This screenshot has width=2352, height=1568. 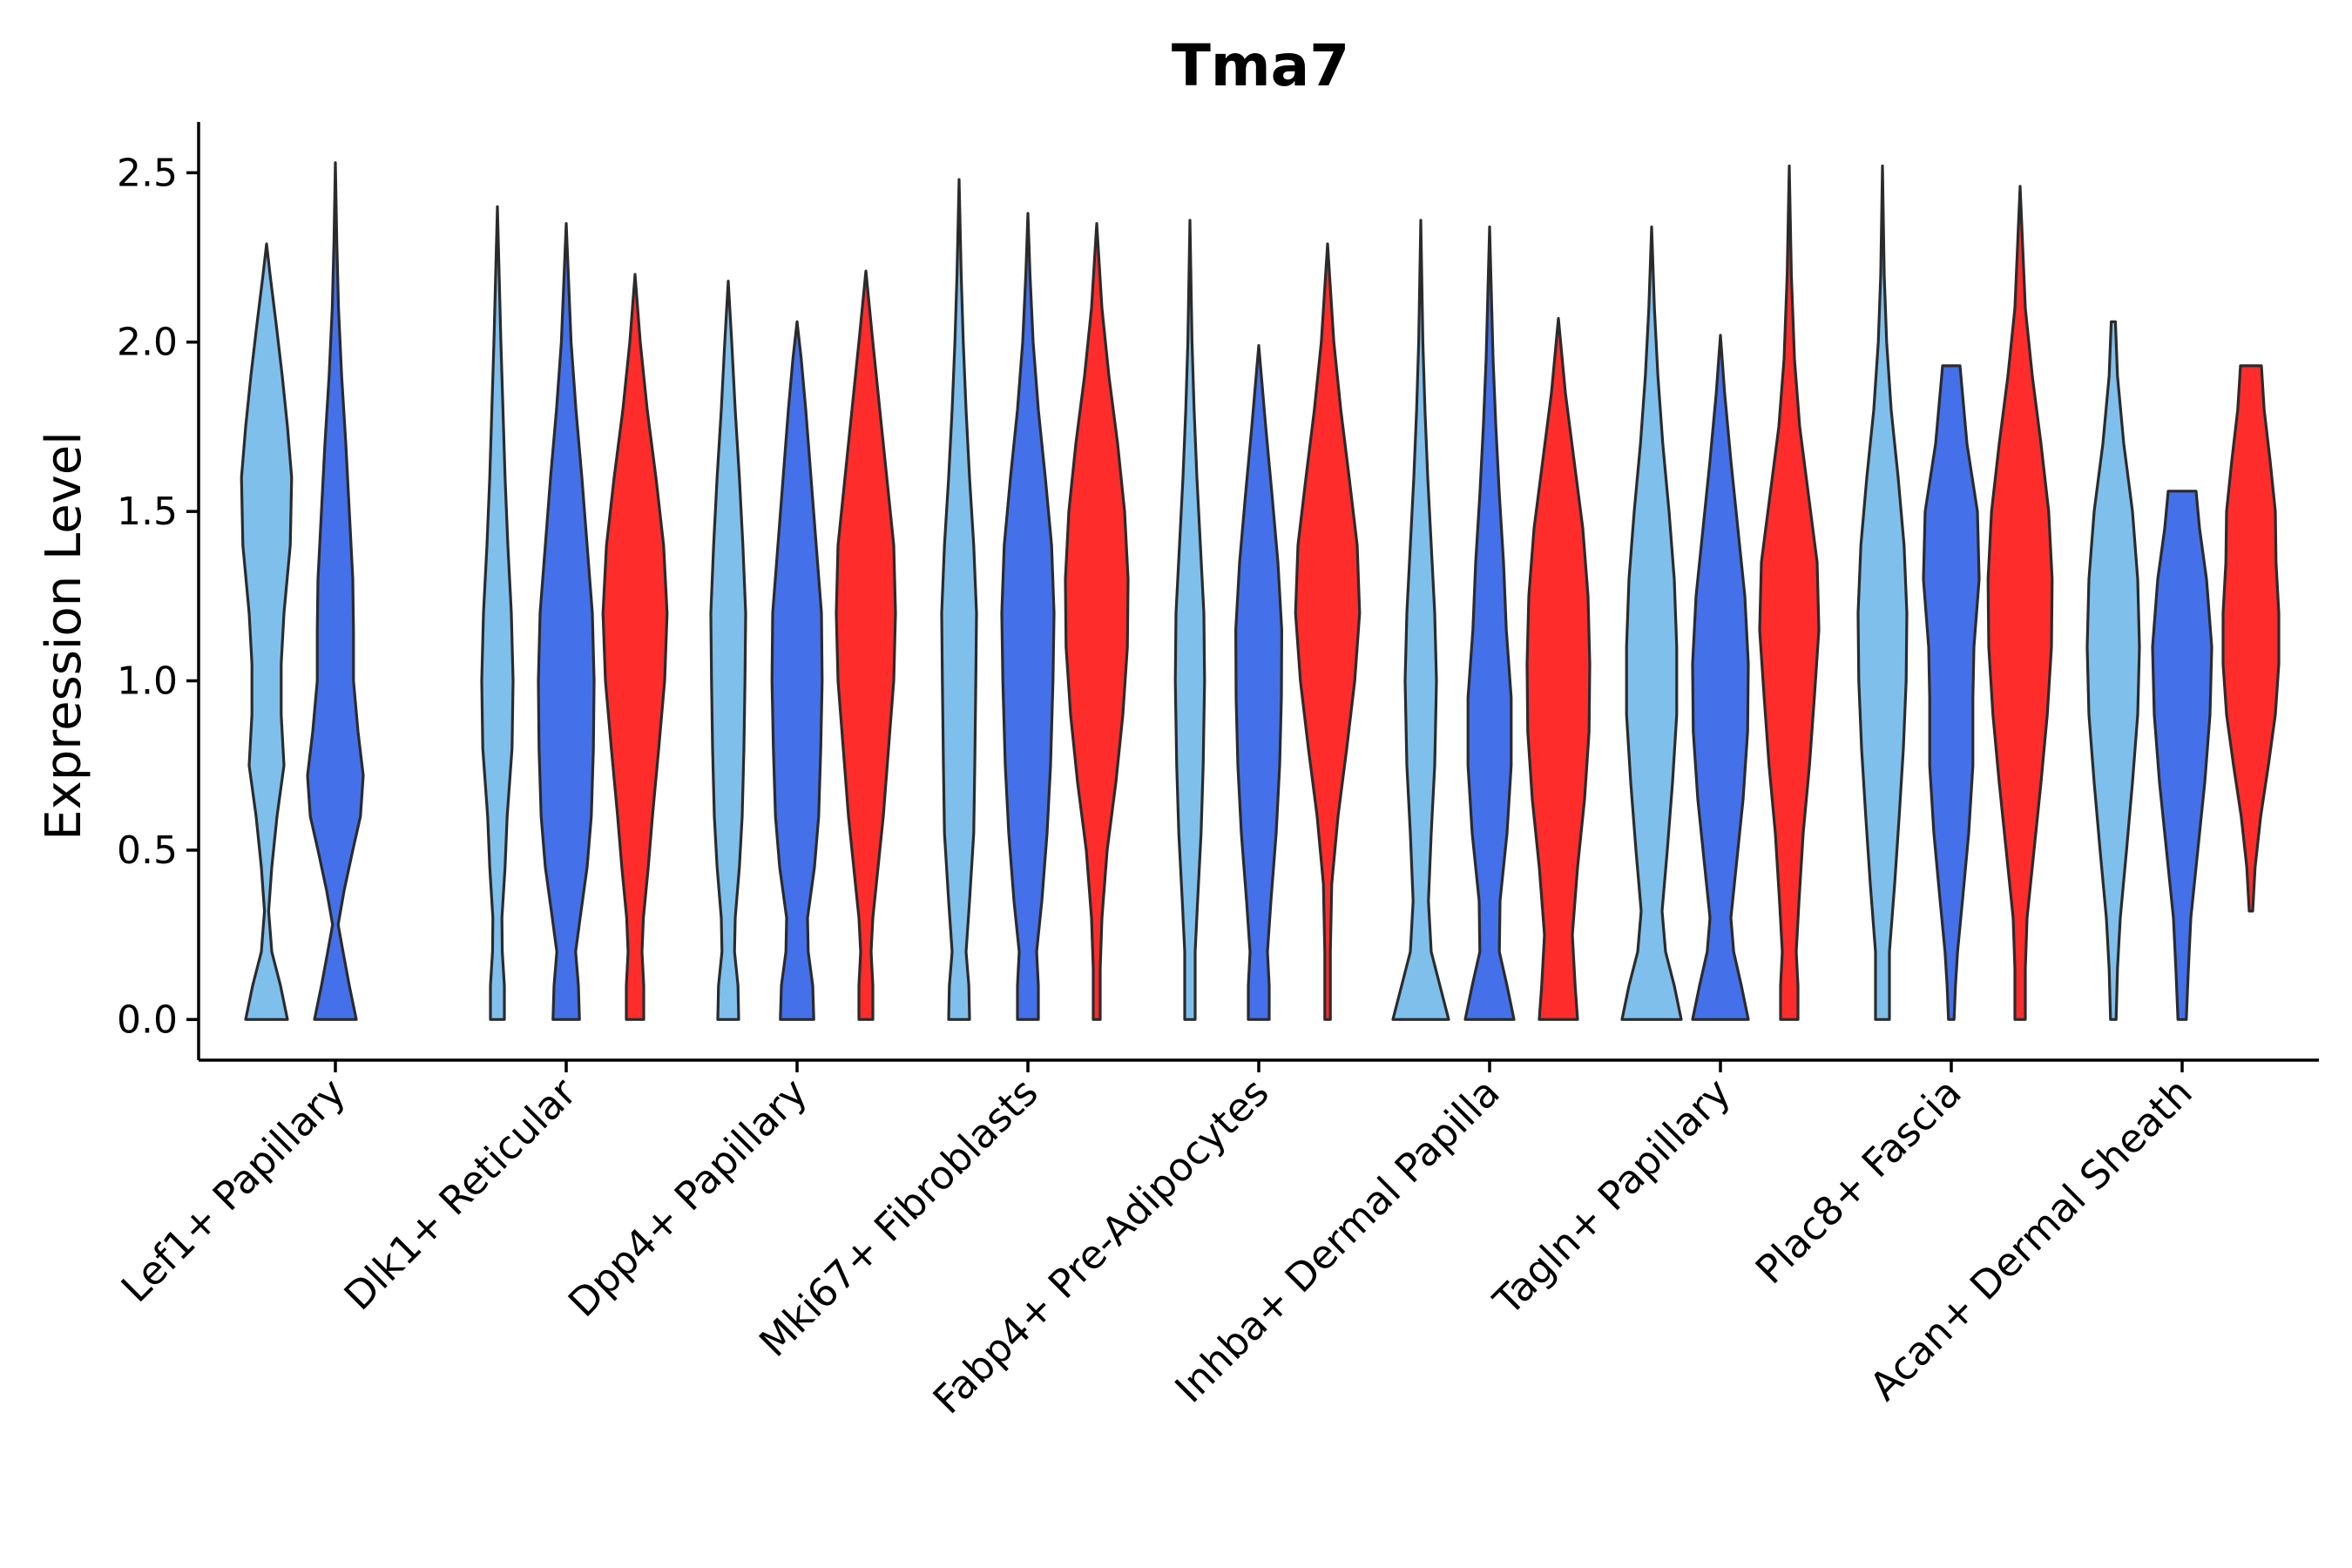 I want to click on y-tick-label: 0.0, so click(x=147, y=1019).